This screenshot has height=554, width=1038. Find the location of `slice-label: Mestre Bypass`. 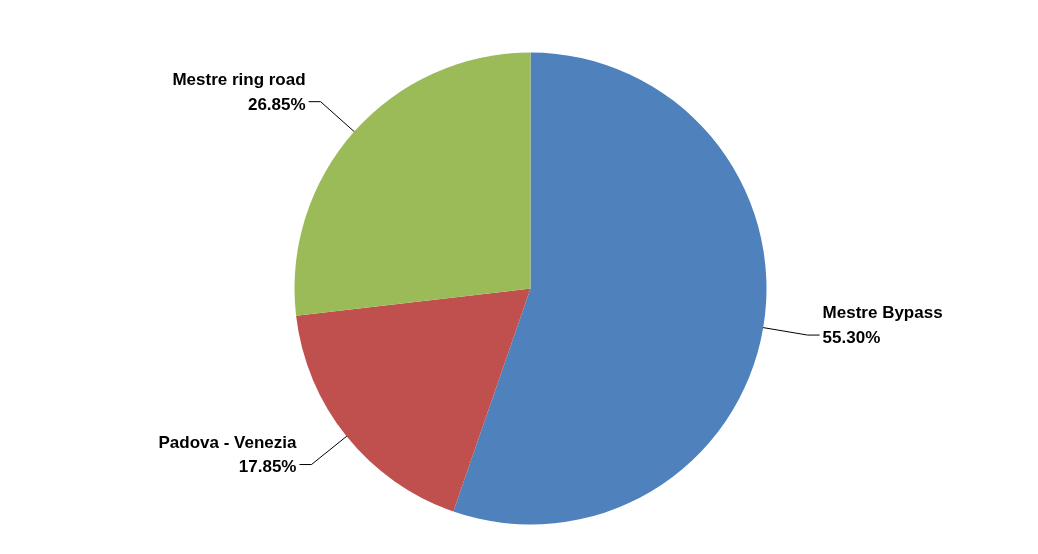

slice-label: Mestre Bypass is located at coordinates (882, 313).